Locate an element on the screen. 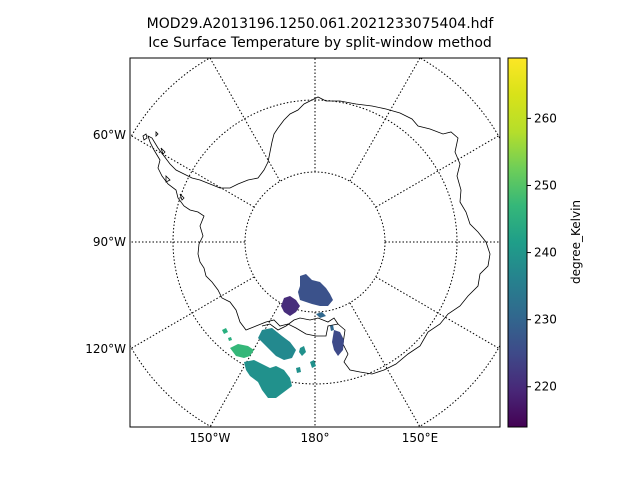  left-label-120w: 120°W is located at coordinates (105, 349).